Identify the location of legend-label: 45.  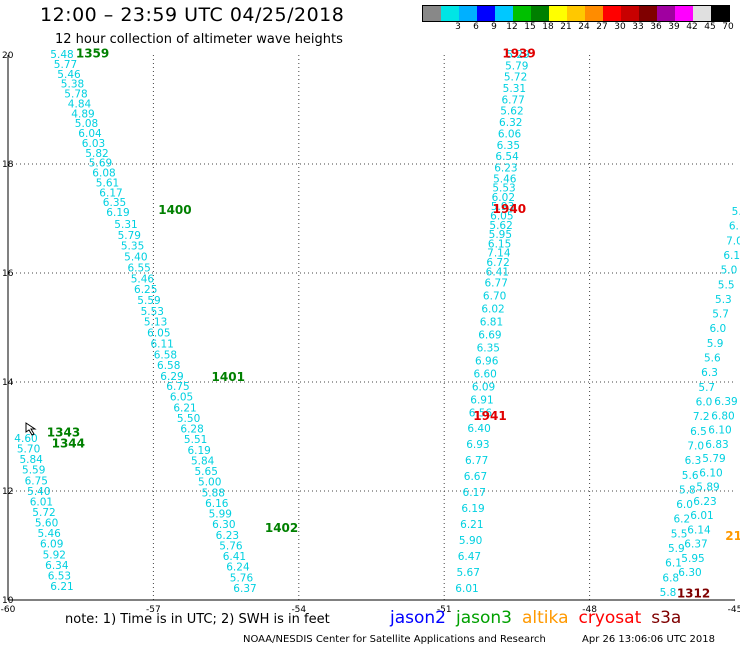
(710, 27).